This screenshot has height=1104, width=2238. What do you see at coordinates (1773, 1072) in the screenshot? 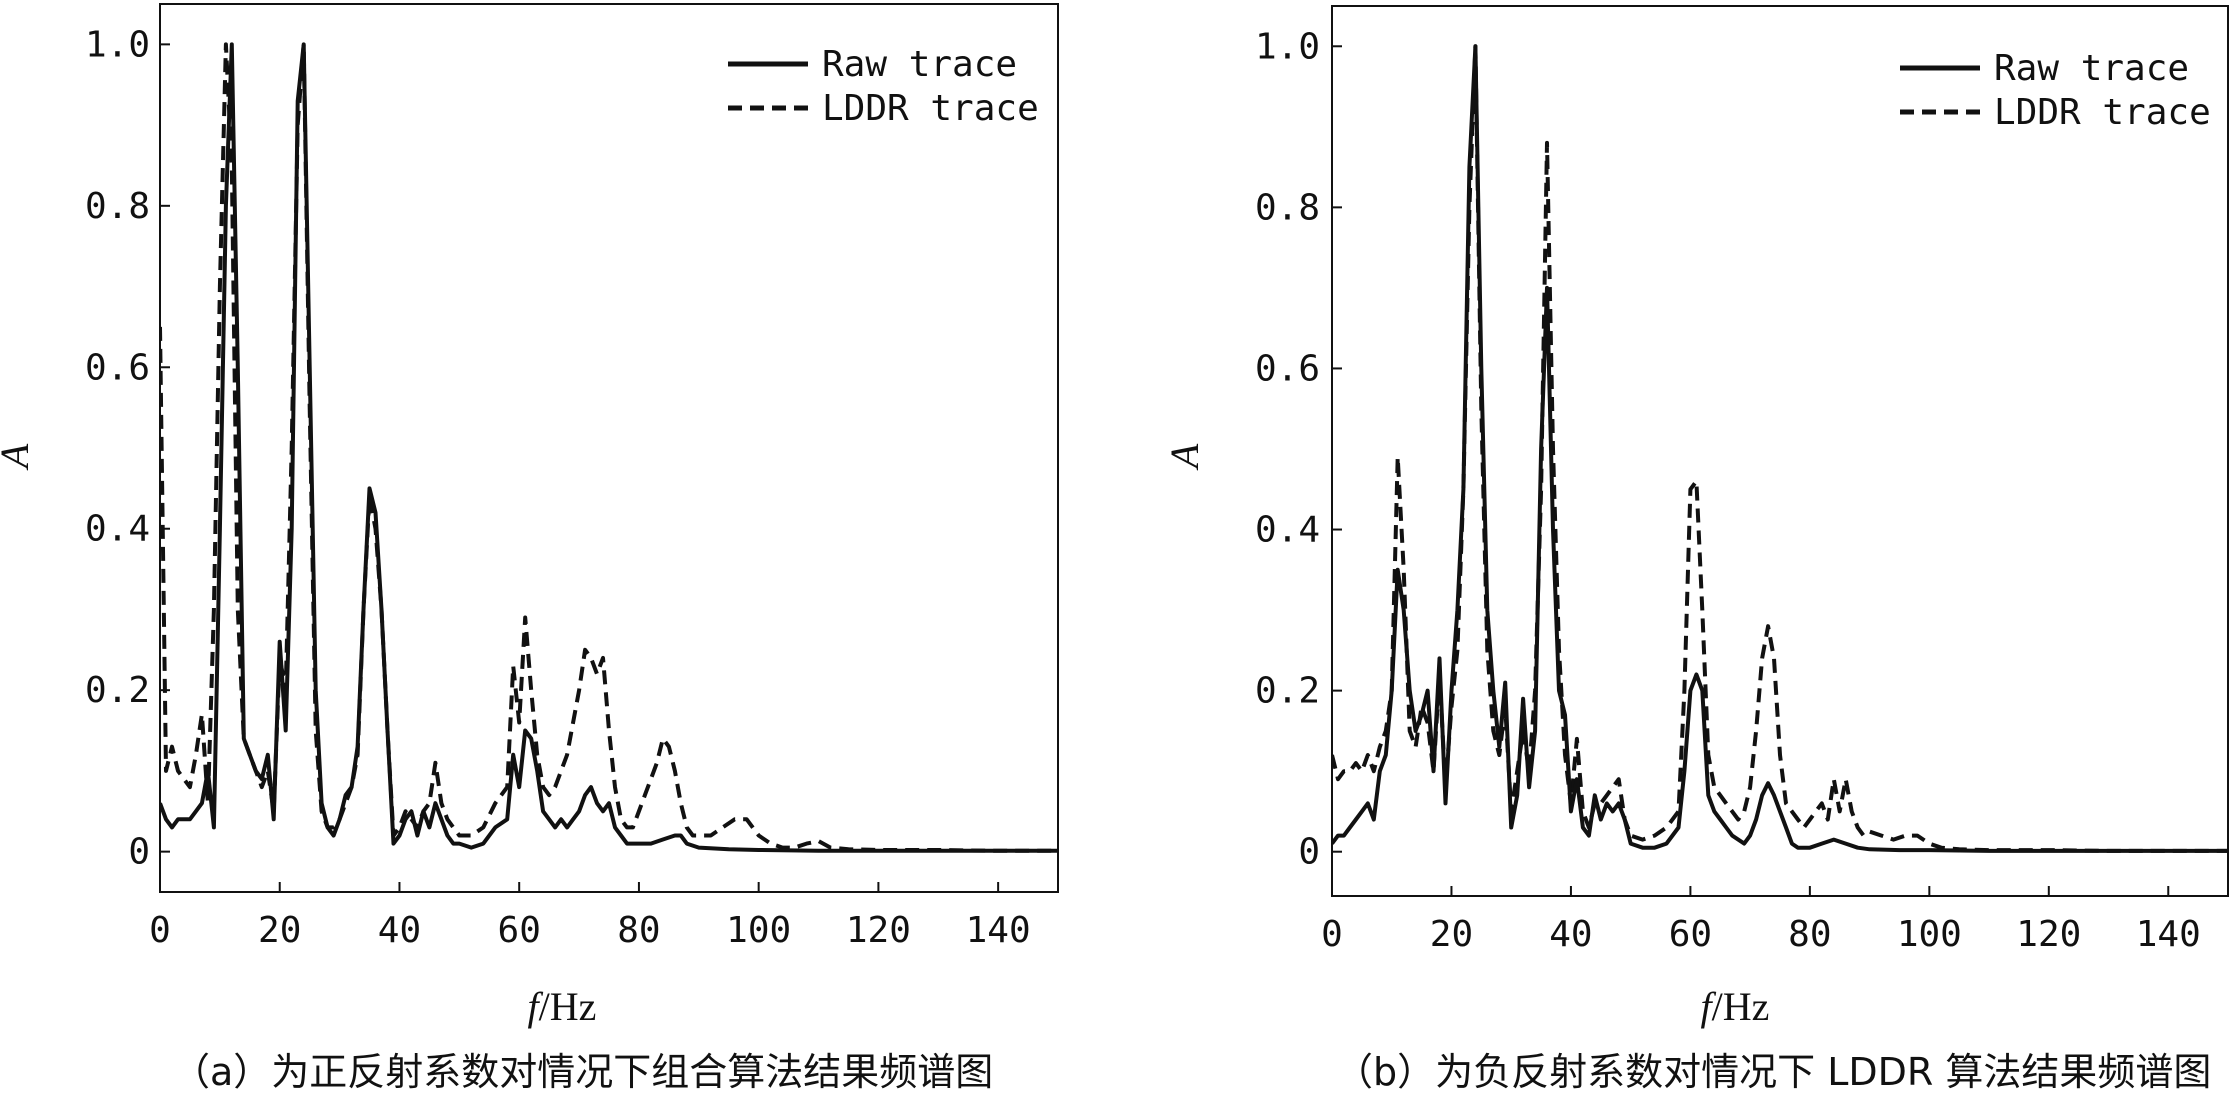
I see `chart-caption-b: （b）为负反射系数对情况下 LDDR 算法结果频谱图` at bounding box center [1773, 1072].